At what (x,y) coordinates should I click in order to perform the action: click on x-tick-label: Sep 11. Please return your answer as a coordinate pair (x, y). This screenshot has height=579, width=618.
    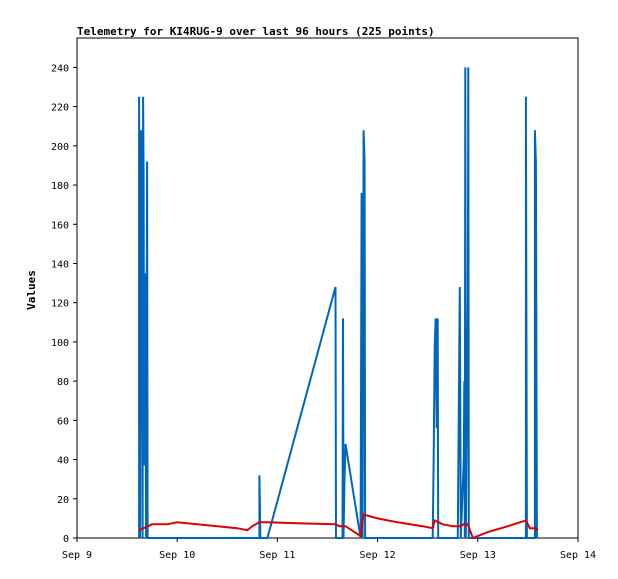
    Looking at the image, I should click on (277, 555).